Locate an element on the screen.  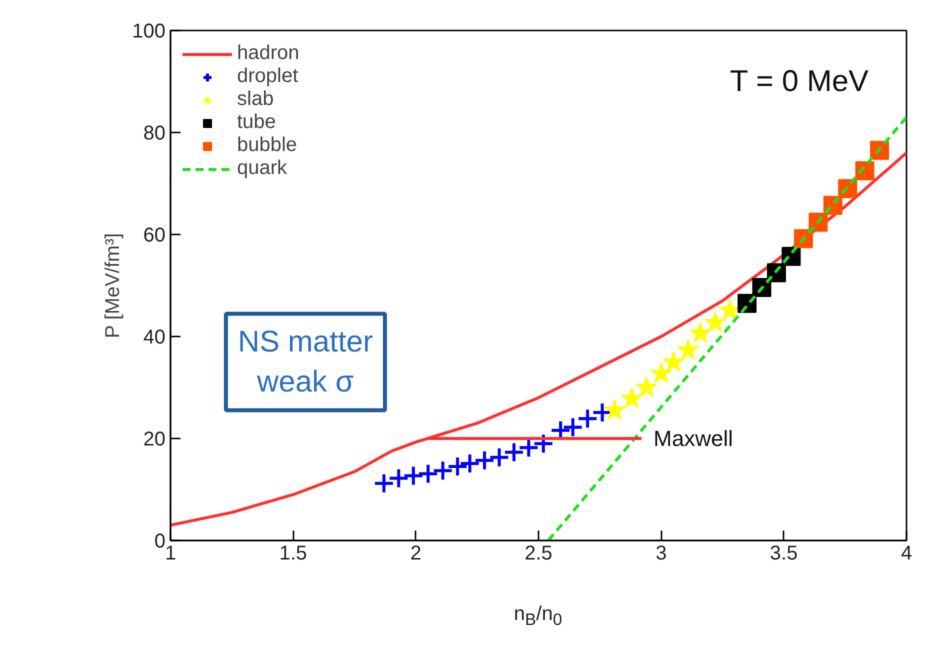
annotation: T = 0 MeV is located at coordinates (799, 81).